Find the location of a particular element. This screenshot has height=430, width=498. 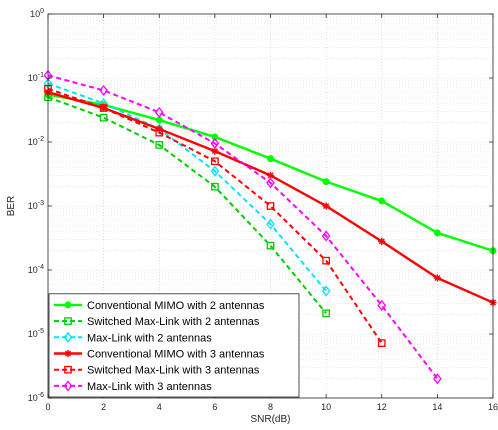

y-tick-label-1: 10⁻¹ is located at coordinates (36, 77).